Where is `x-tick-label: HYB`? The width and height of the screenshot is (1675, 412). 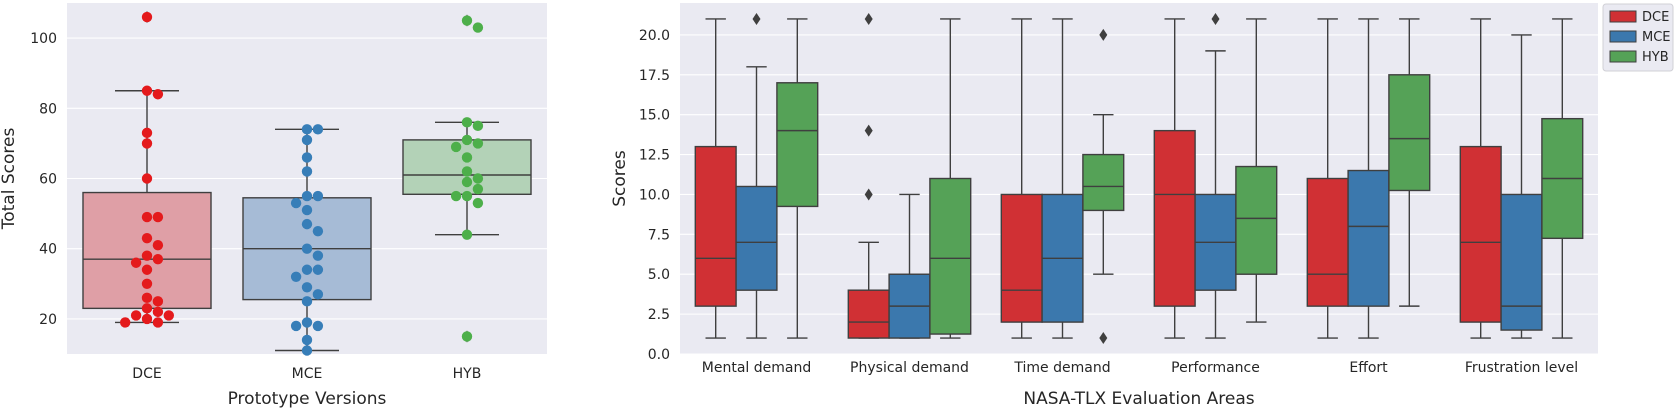
x-tick-label: HYB is located at coordinates (467, 374).